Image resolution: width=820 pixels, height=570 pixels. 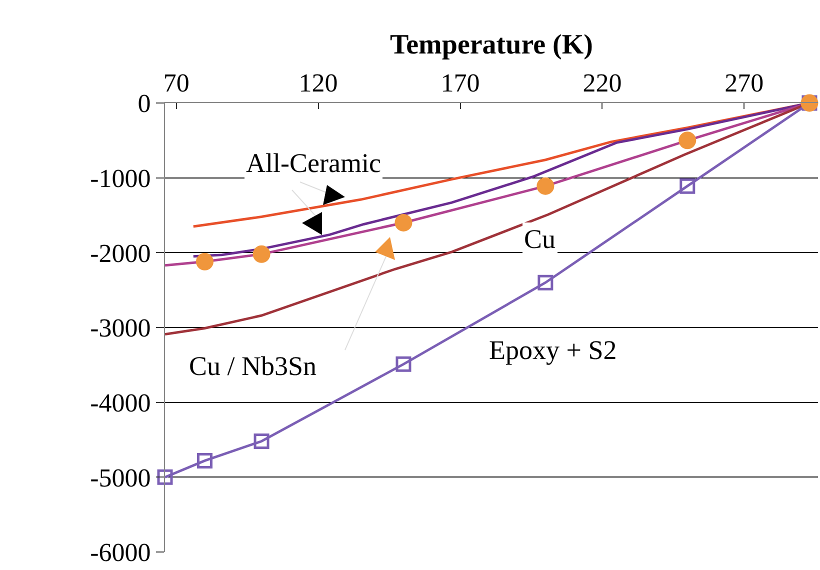 What do you see at coordinates (120, 477) in the screenshot?
I see `y-tick-label: -5000` at bounding box center [120, 477].